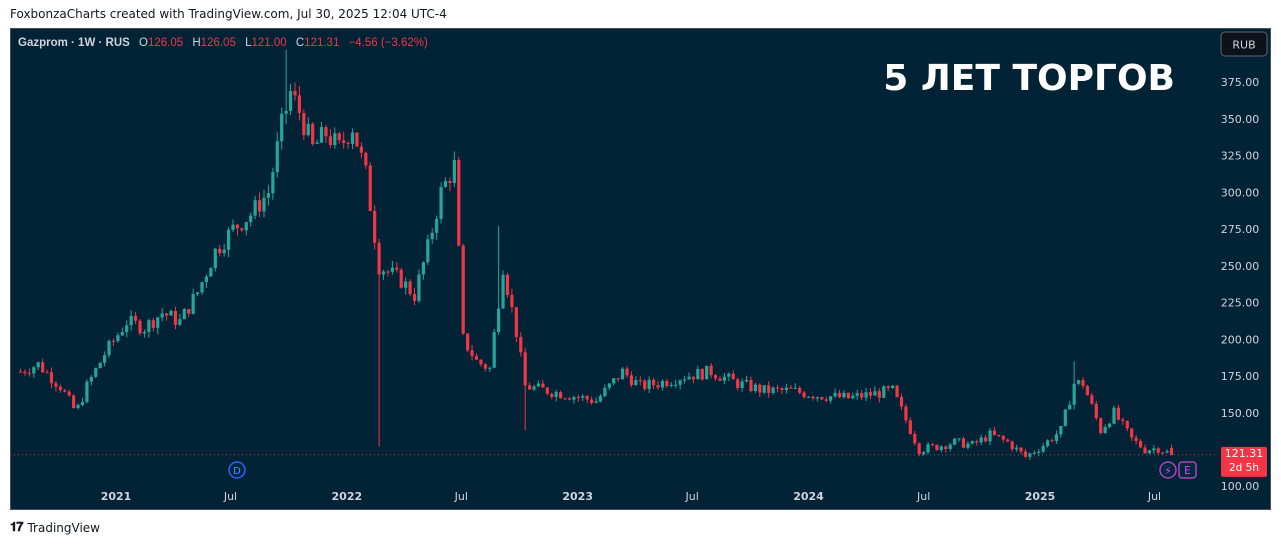  Describe the element at coordinates (1244, 468) in the screenshot. I see `svg-text: 2d 5h` at that location.